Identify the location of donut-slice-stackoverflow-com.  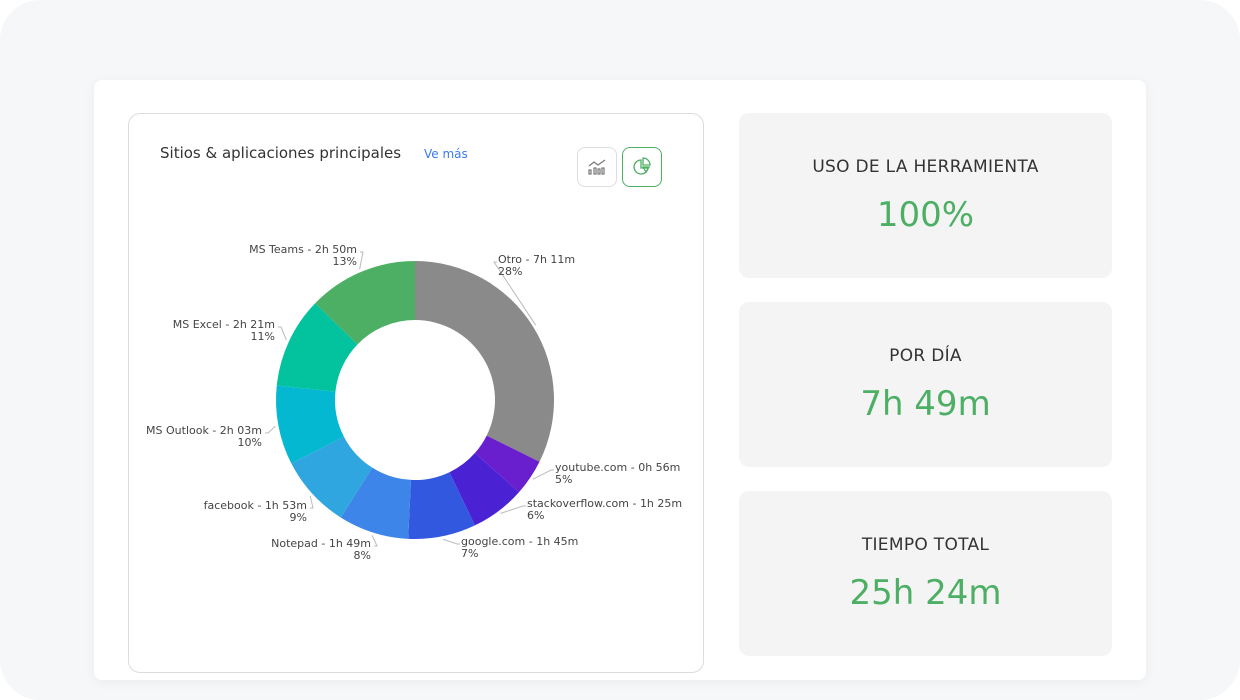
(484, 489).